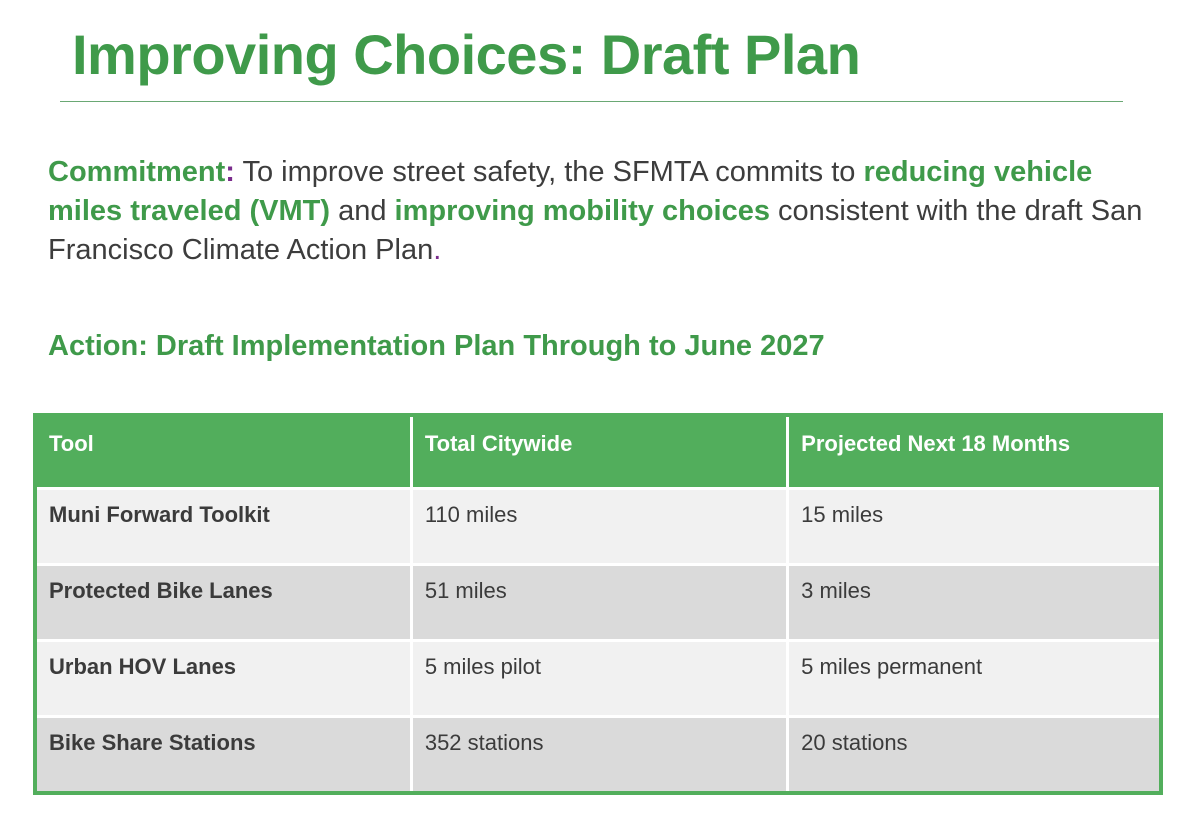 The image size is (1200, 838). I want to click on cell-total: 352 stations, so click(598, 754).